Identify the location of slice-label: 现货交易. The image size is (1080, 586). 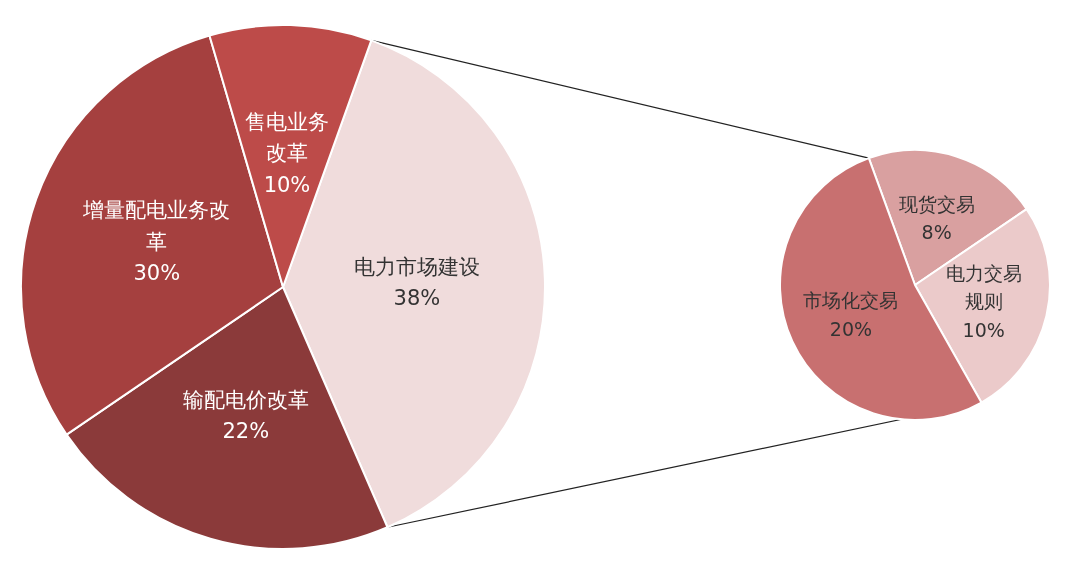
(936, 203).